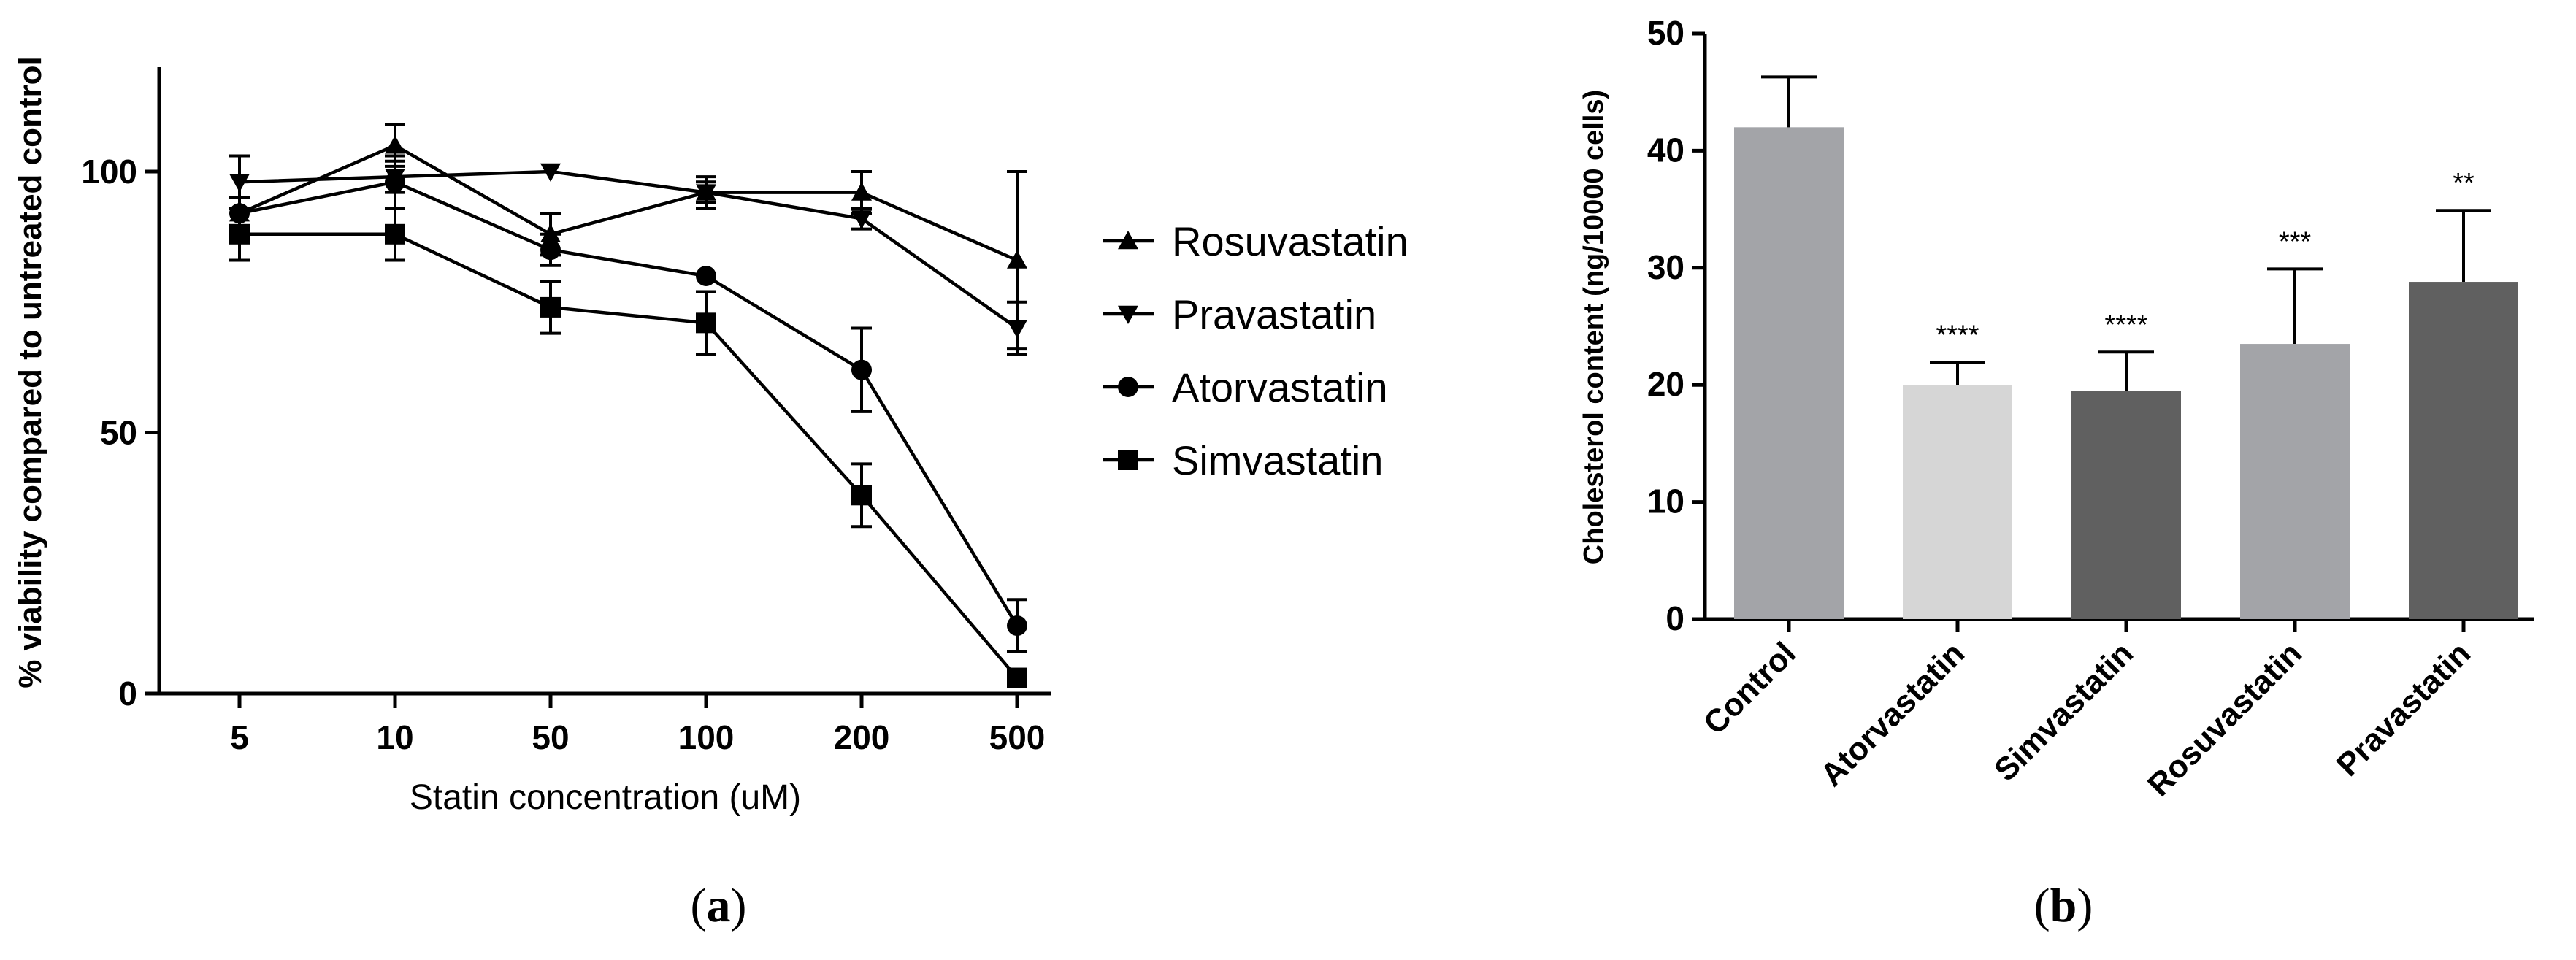 The width and height of the screenshot is (2576, 960). Describe the element at coordinates (2295, 481) in the screenshot. I see `bar-rosuvastatin` at that location.